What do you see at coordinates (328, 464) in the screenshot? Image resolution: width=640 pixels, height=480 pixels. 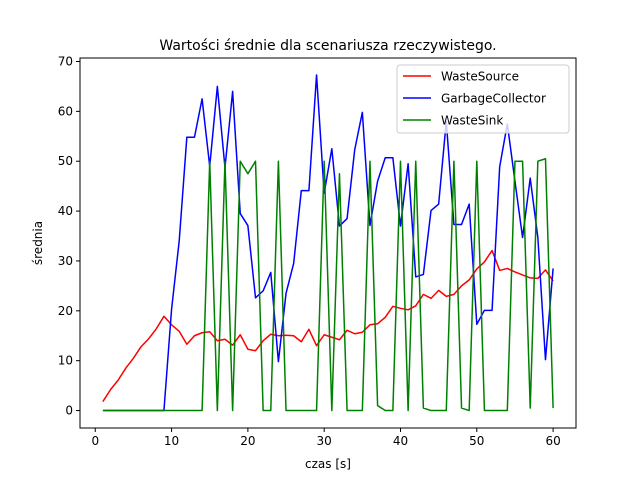 I see `x-axis-label: czas [s]` at bounding box center [328, 464].